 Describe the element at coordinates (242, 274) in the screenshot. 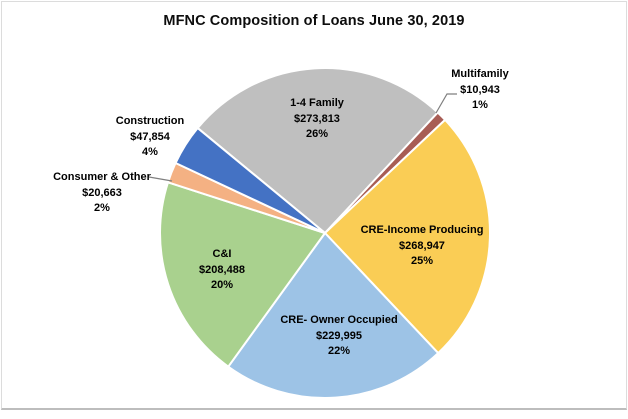

I see `pie-slice-c-i` at that location.